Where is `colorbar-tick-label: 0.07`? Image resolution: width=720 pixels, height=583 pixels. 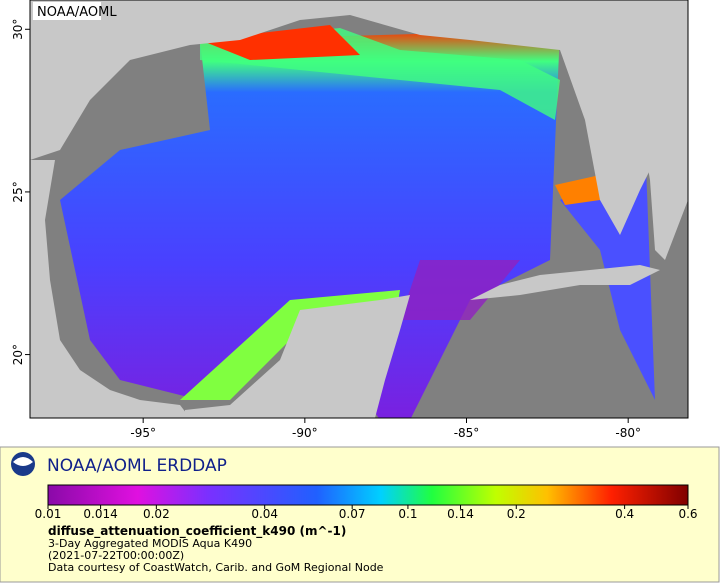 colorbar-tick-label: 0.07 is located at coordinates (352, 514).